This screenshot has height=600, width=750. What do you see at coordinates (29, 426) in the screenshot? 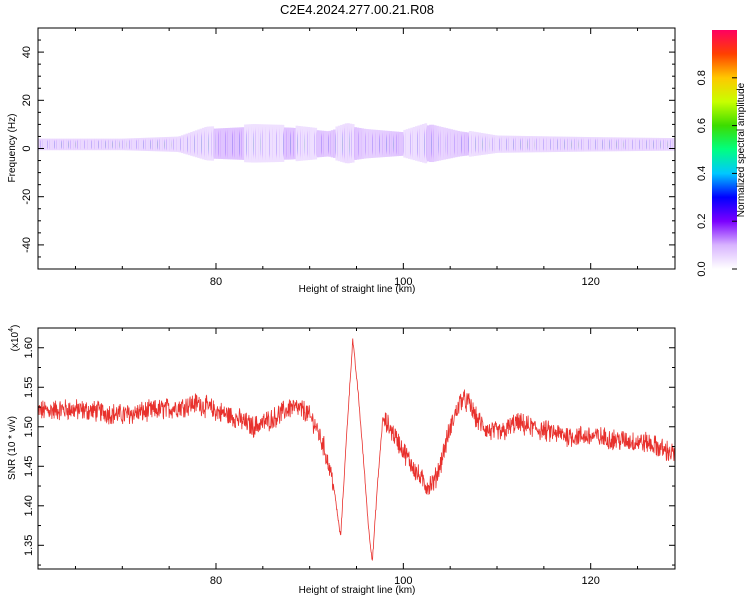
I see `snr-y-tick-label: 1.50` at bounding box center [29, 426].